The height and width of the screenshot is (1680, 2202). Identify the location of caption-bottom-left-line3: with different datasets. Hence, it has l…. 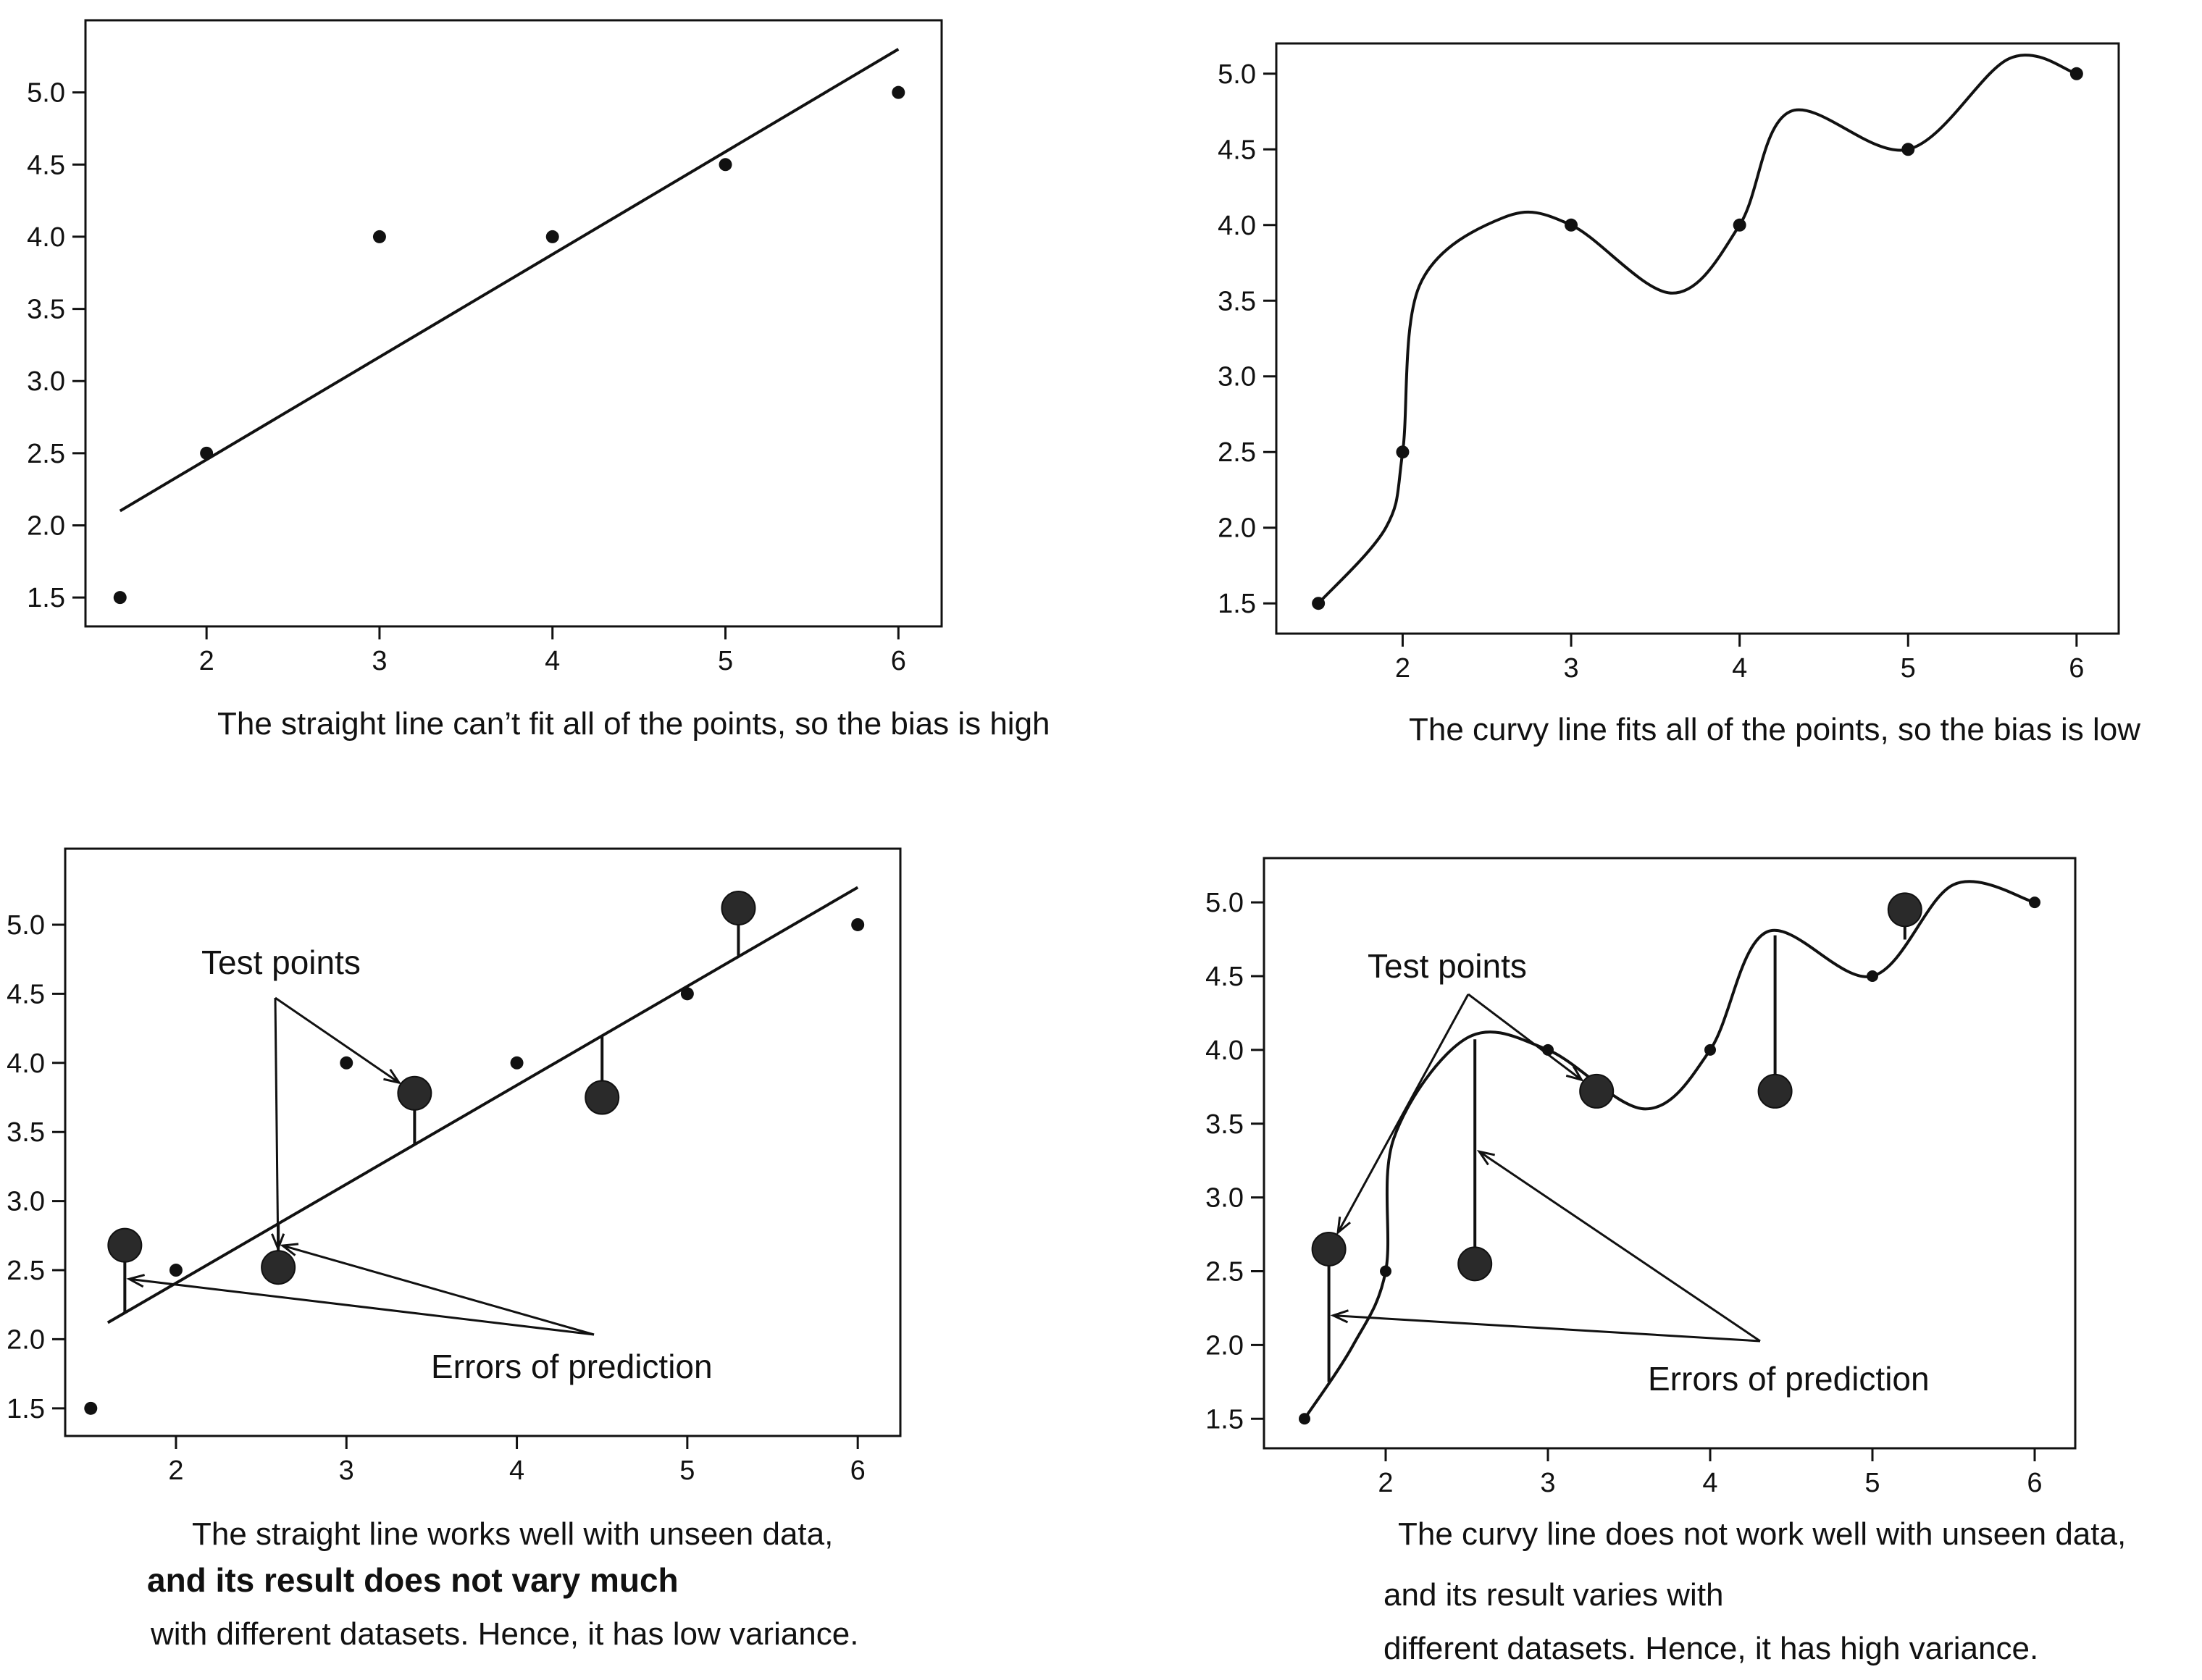
(505, 1634).